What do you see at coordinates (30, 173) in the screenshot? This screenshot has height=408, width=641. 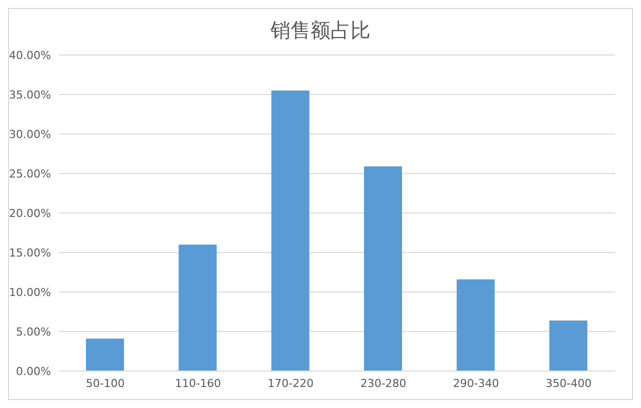 I see `y-tick-label: 25.00%` at bounding box center [30, 173].